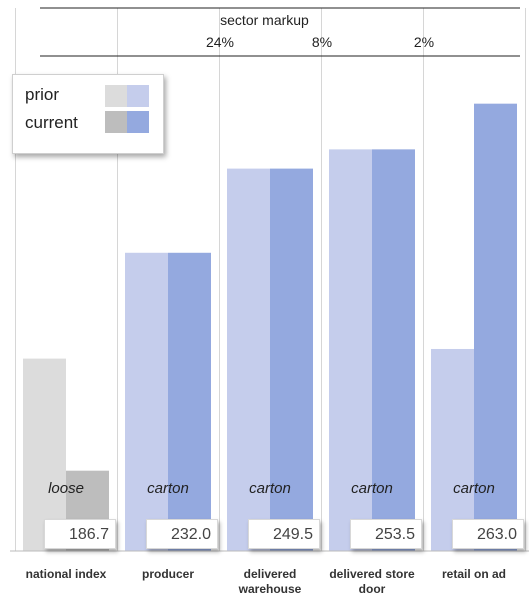  What do you see at coordinates (138, 122) in the screenshot?
I see `legend-swatch-current` at bounding box center [138, 122].